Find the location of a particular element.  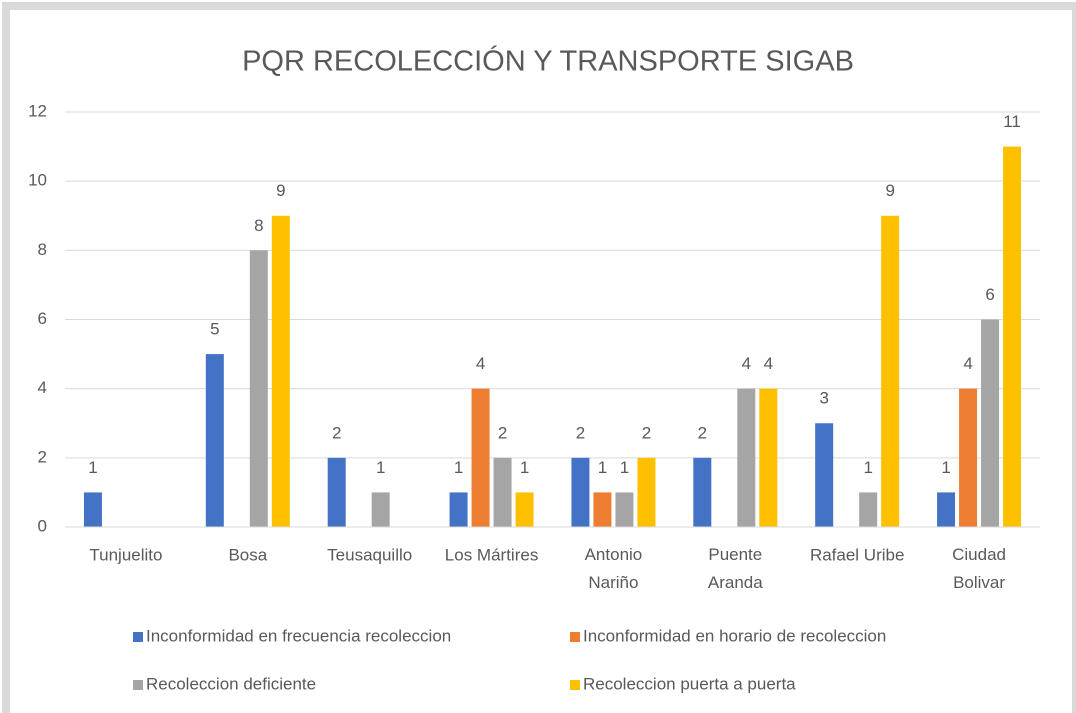

legend-label: Recoleccion puerta a puerta is located at coordinates (689, 683).